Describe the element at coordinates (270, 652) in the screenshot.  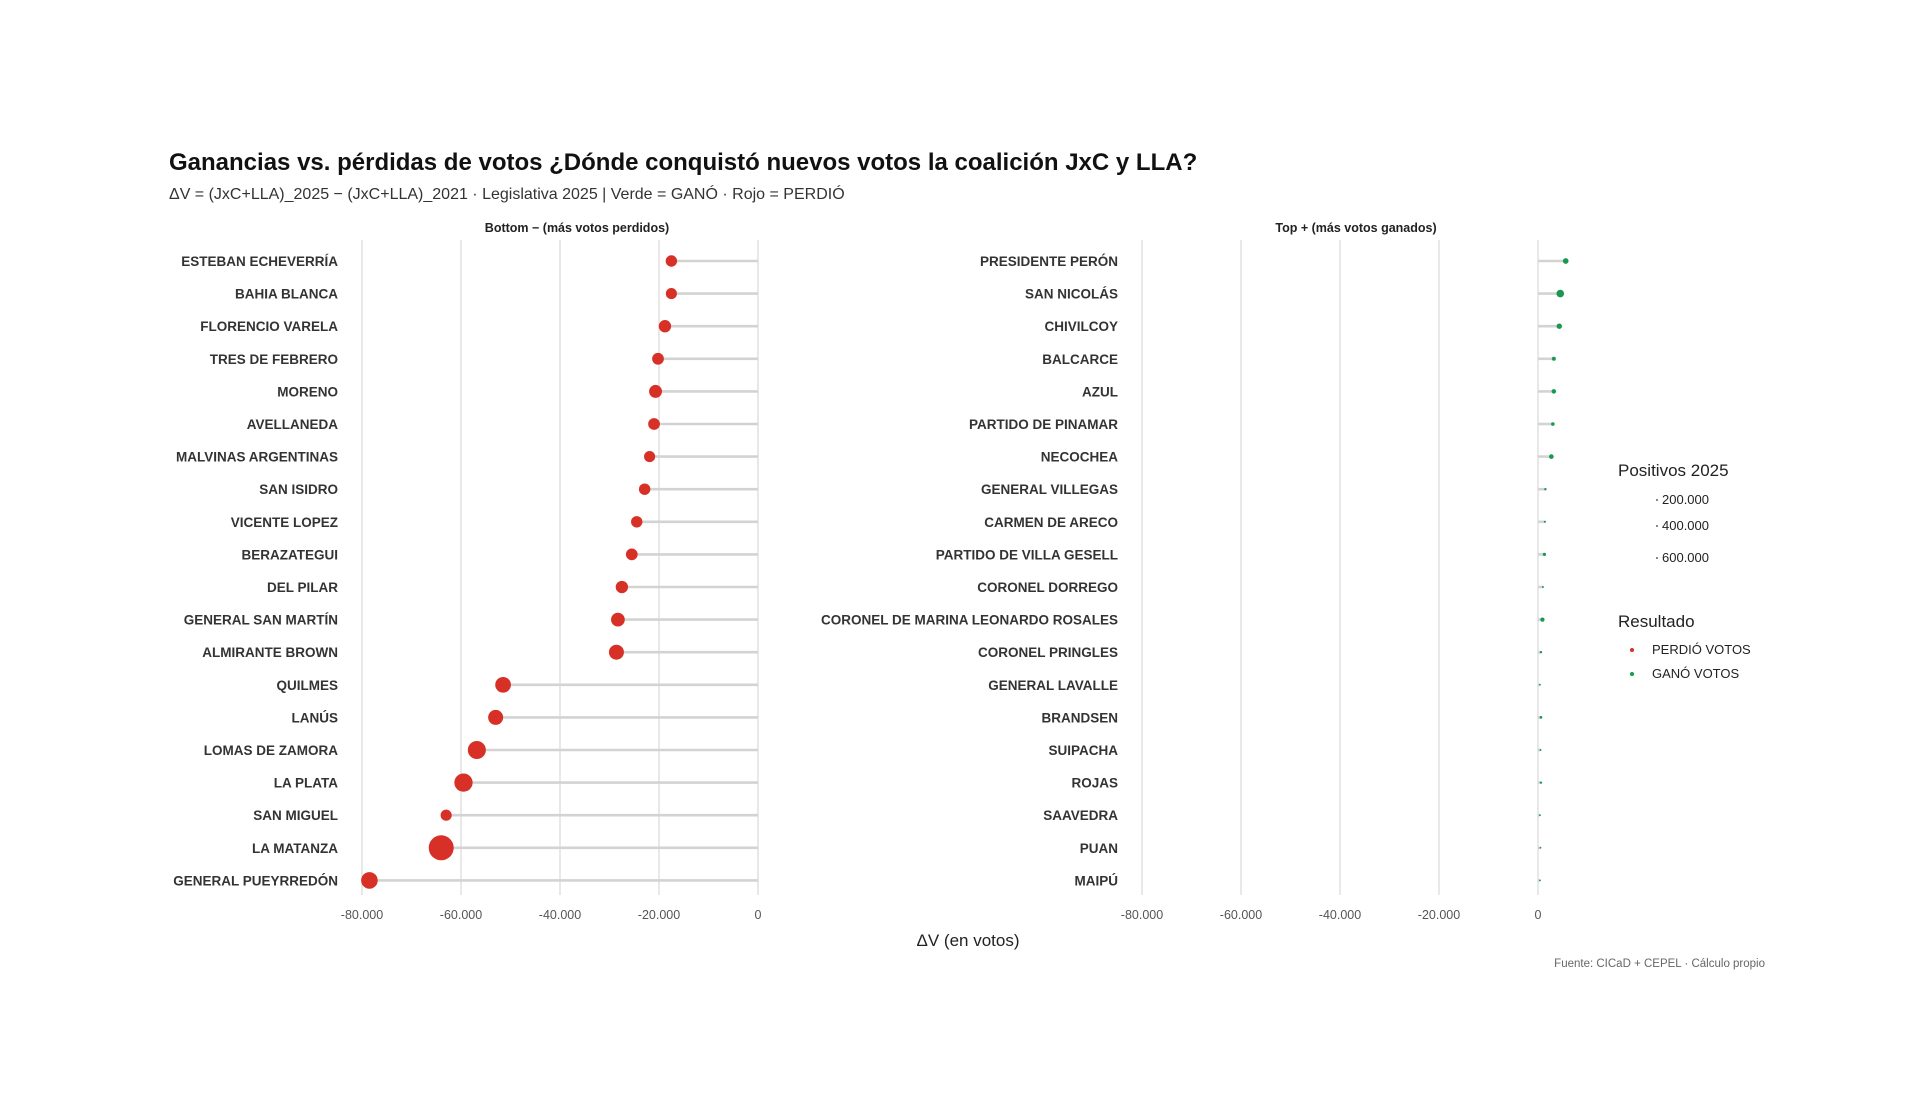
I see `category-label: ALMIRANTE BROWN` at that location.